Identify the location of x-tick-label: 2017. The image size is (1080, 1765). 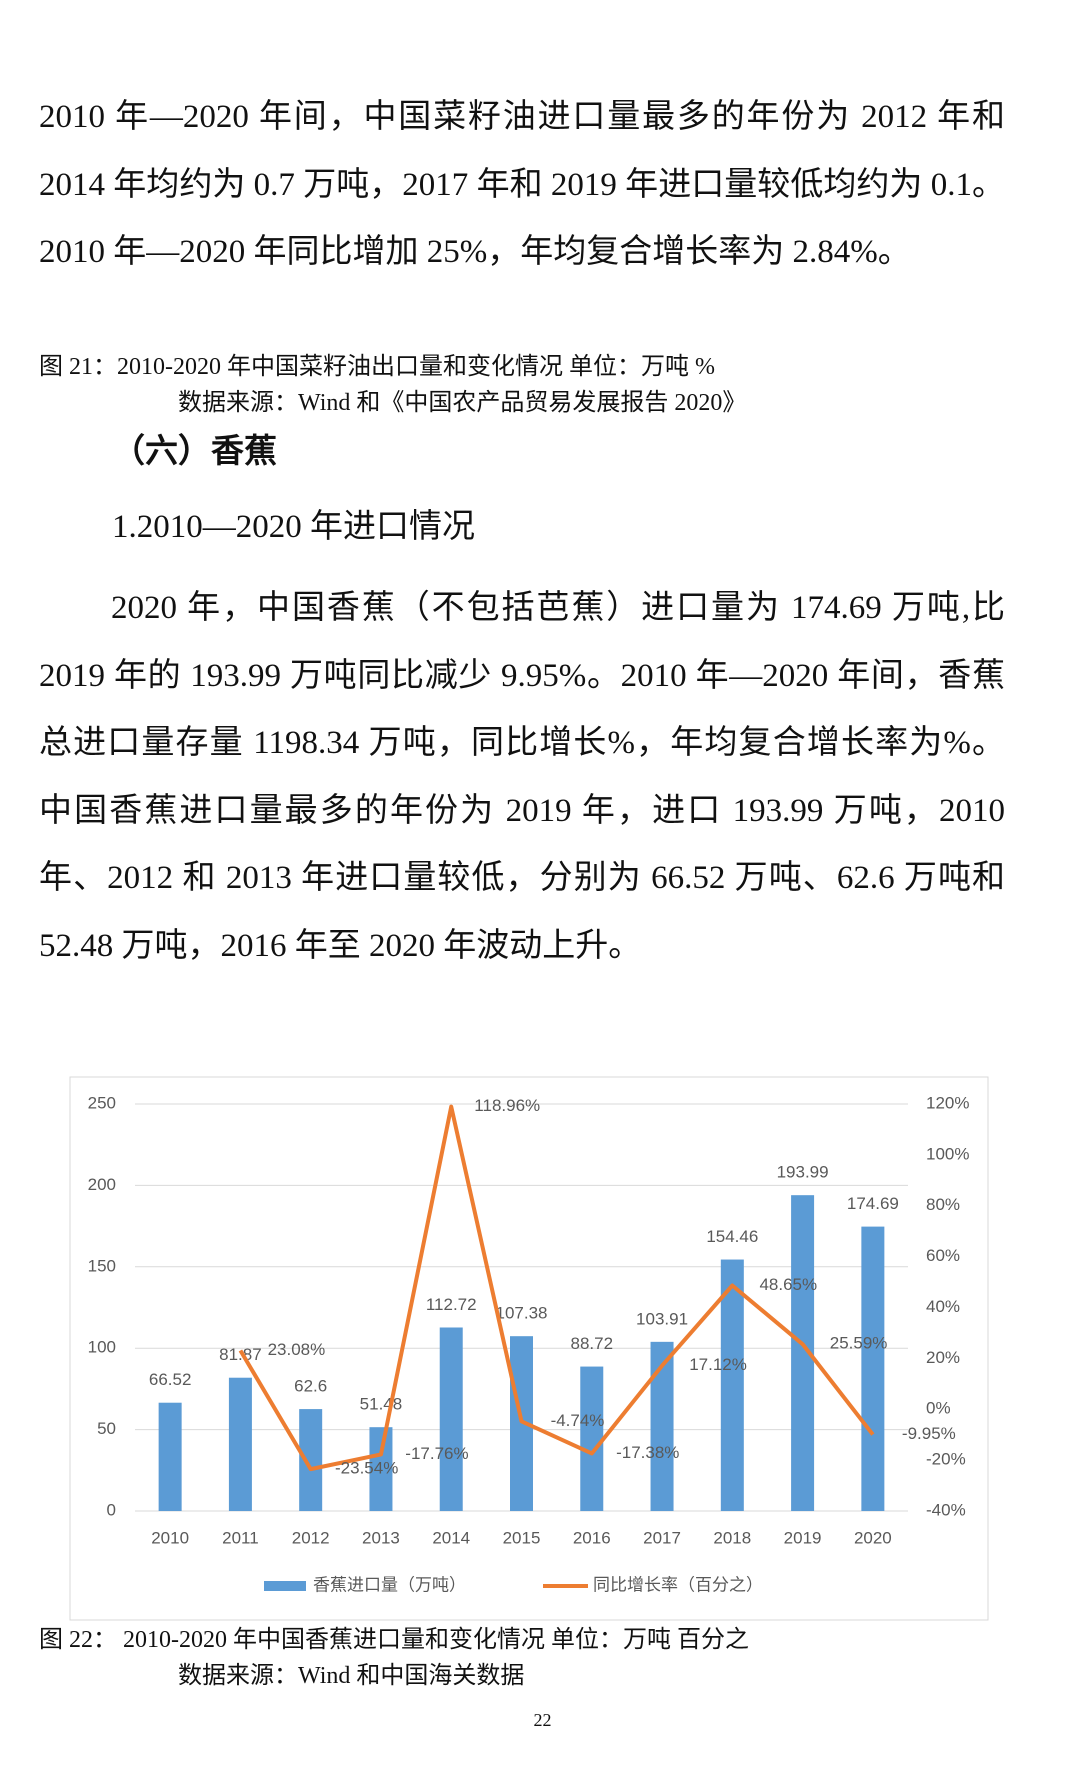
(662, 1537).